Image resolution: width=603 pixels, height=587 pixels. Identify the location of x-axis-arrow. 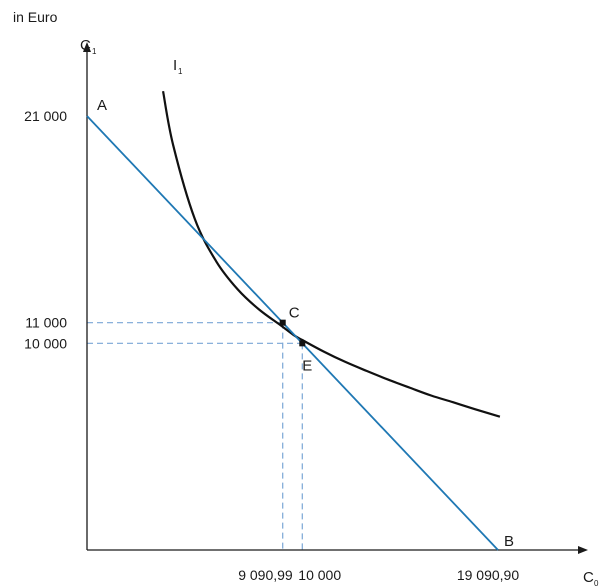
(583, 550).